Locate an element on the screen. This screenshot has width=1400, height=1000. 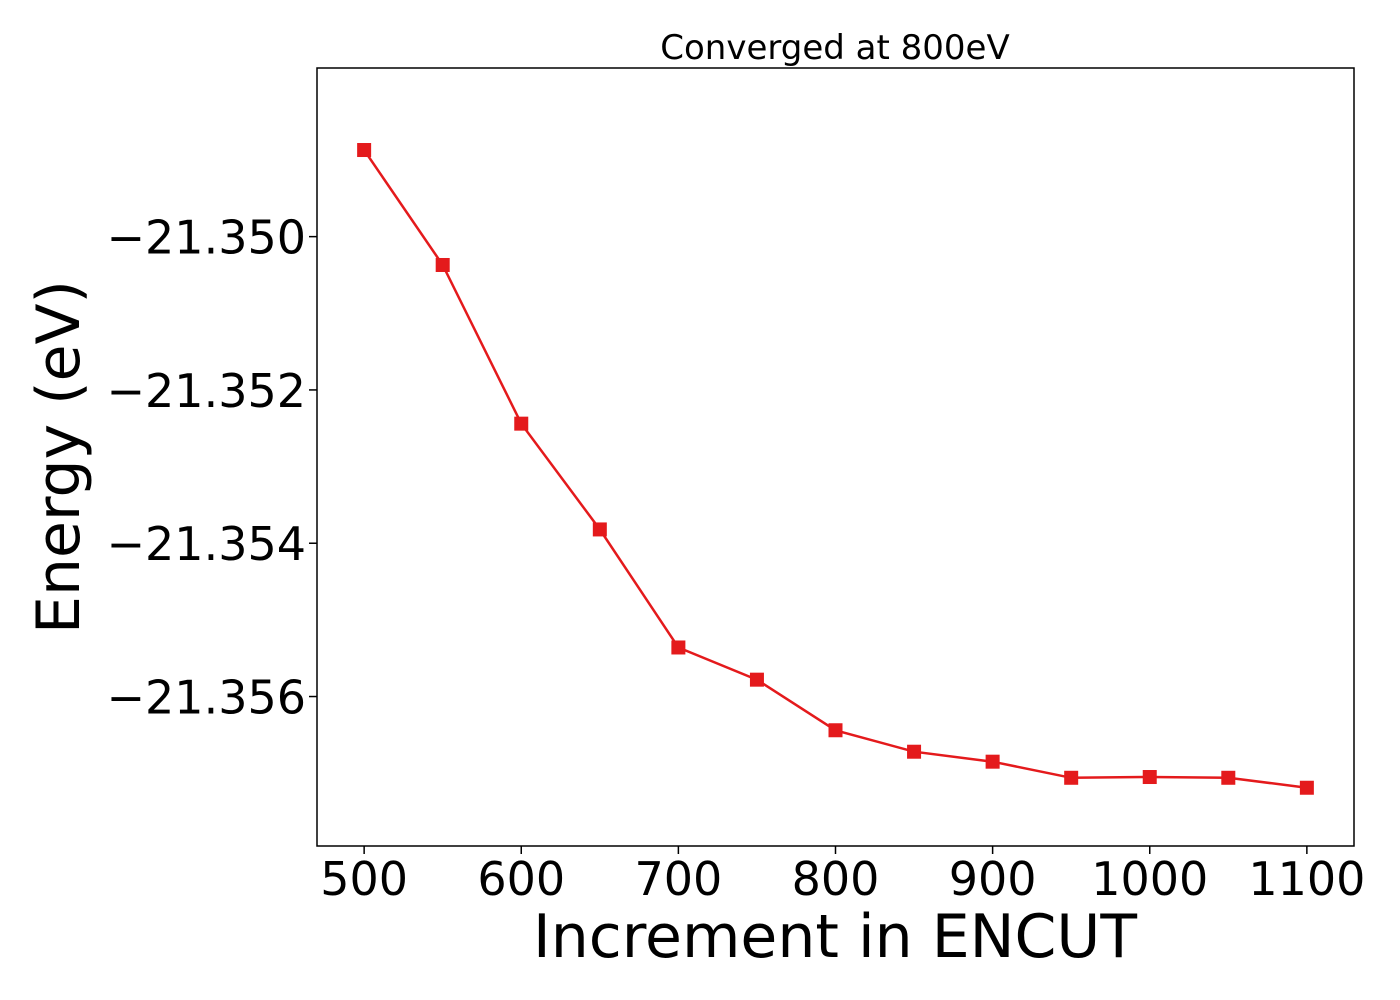
x-tick-label: 600 is located at coordinates (521, 879).